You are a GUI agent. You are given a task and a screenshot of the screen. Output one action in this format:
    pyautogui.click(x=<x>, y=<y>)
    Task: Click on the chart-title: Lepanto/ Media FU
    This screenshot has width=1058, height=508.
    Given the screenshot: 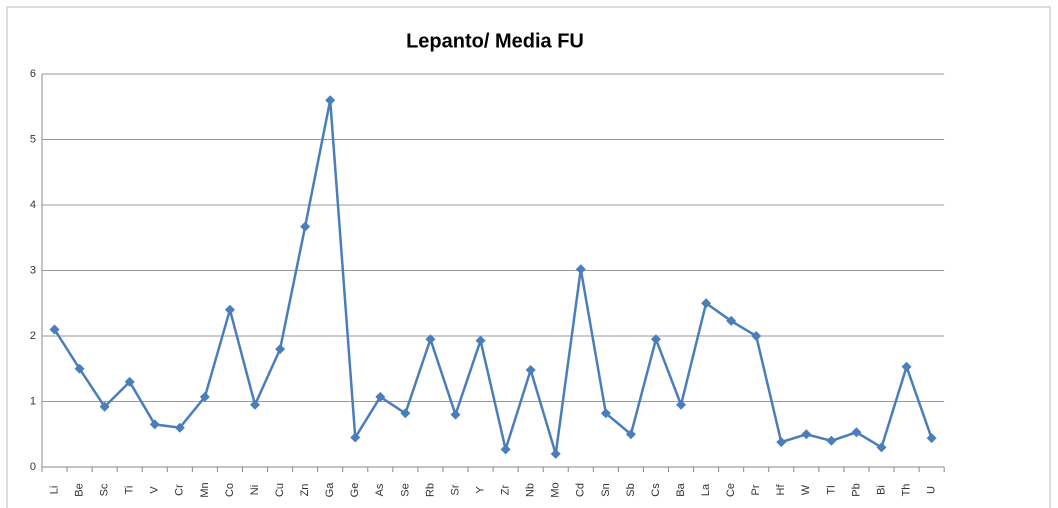 What is the action you would take?
    pyautogui.click(x=495, y=41)
    